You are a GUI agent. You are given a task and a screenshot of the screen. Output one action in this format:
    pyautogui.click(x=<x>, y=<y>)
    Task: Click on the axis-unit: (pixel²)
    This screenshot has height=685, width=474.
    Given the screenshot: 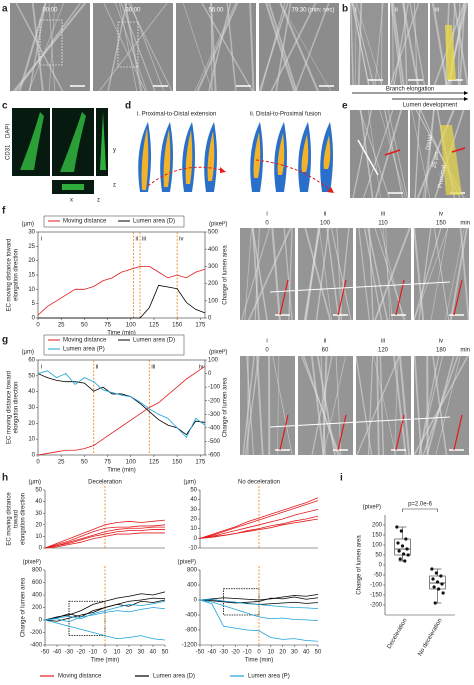 What is the action you would take?
    pyautogui.click(x=32, y=563)
    